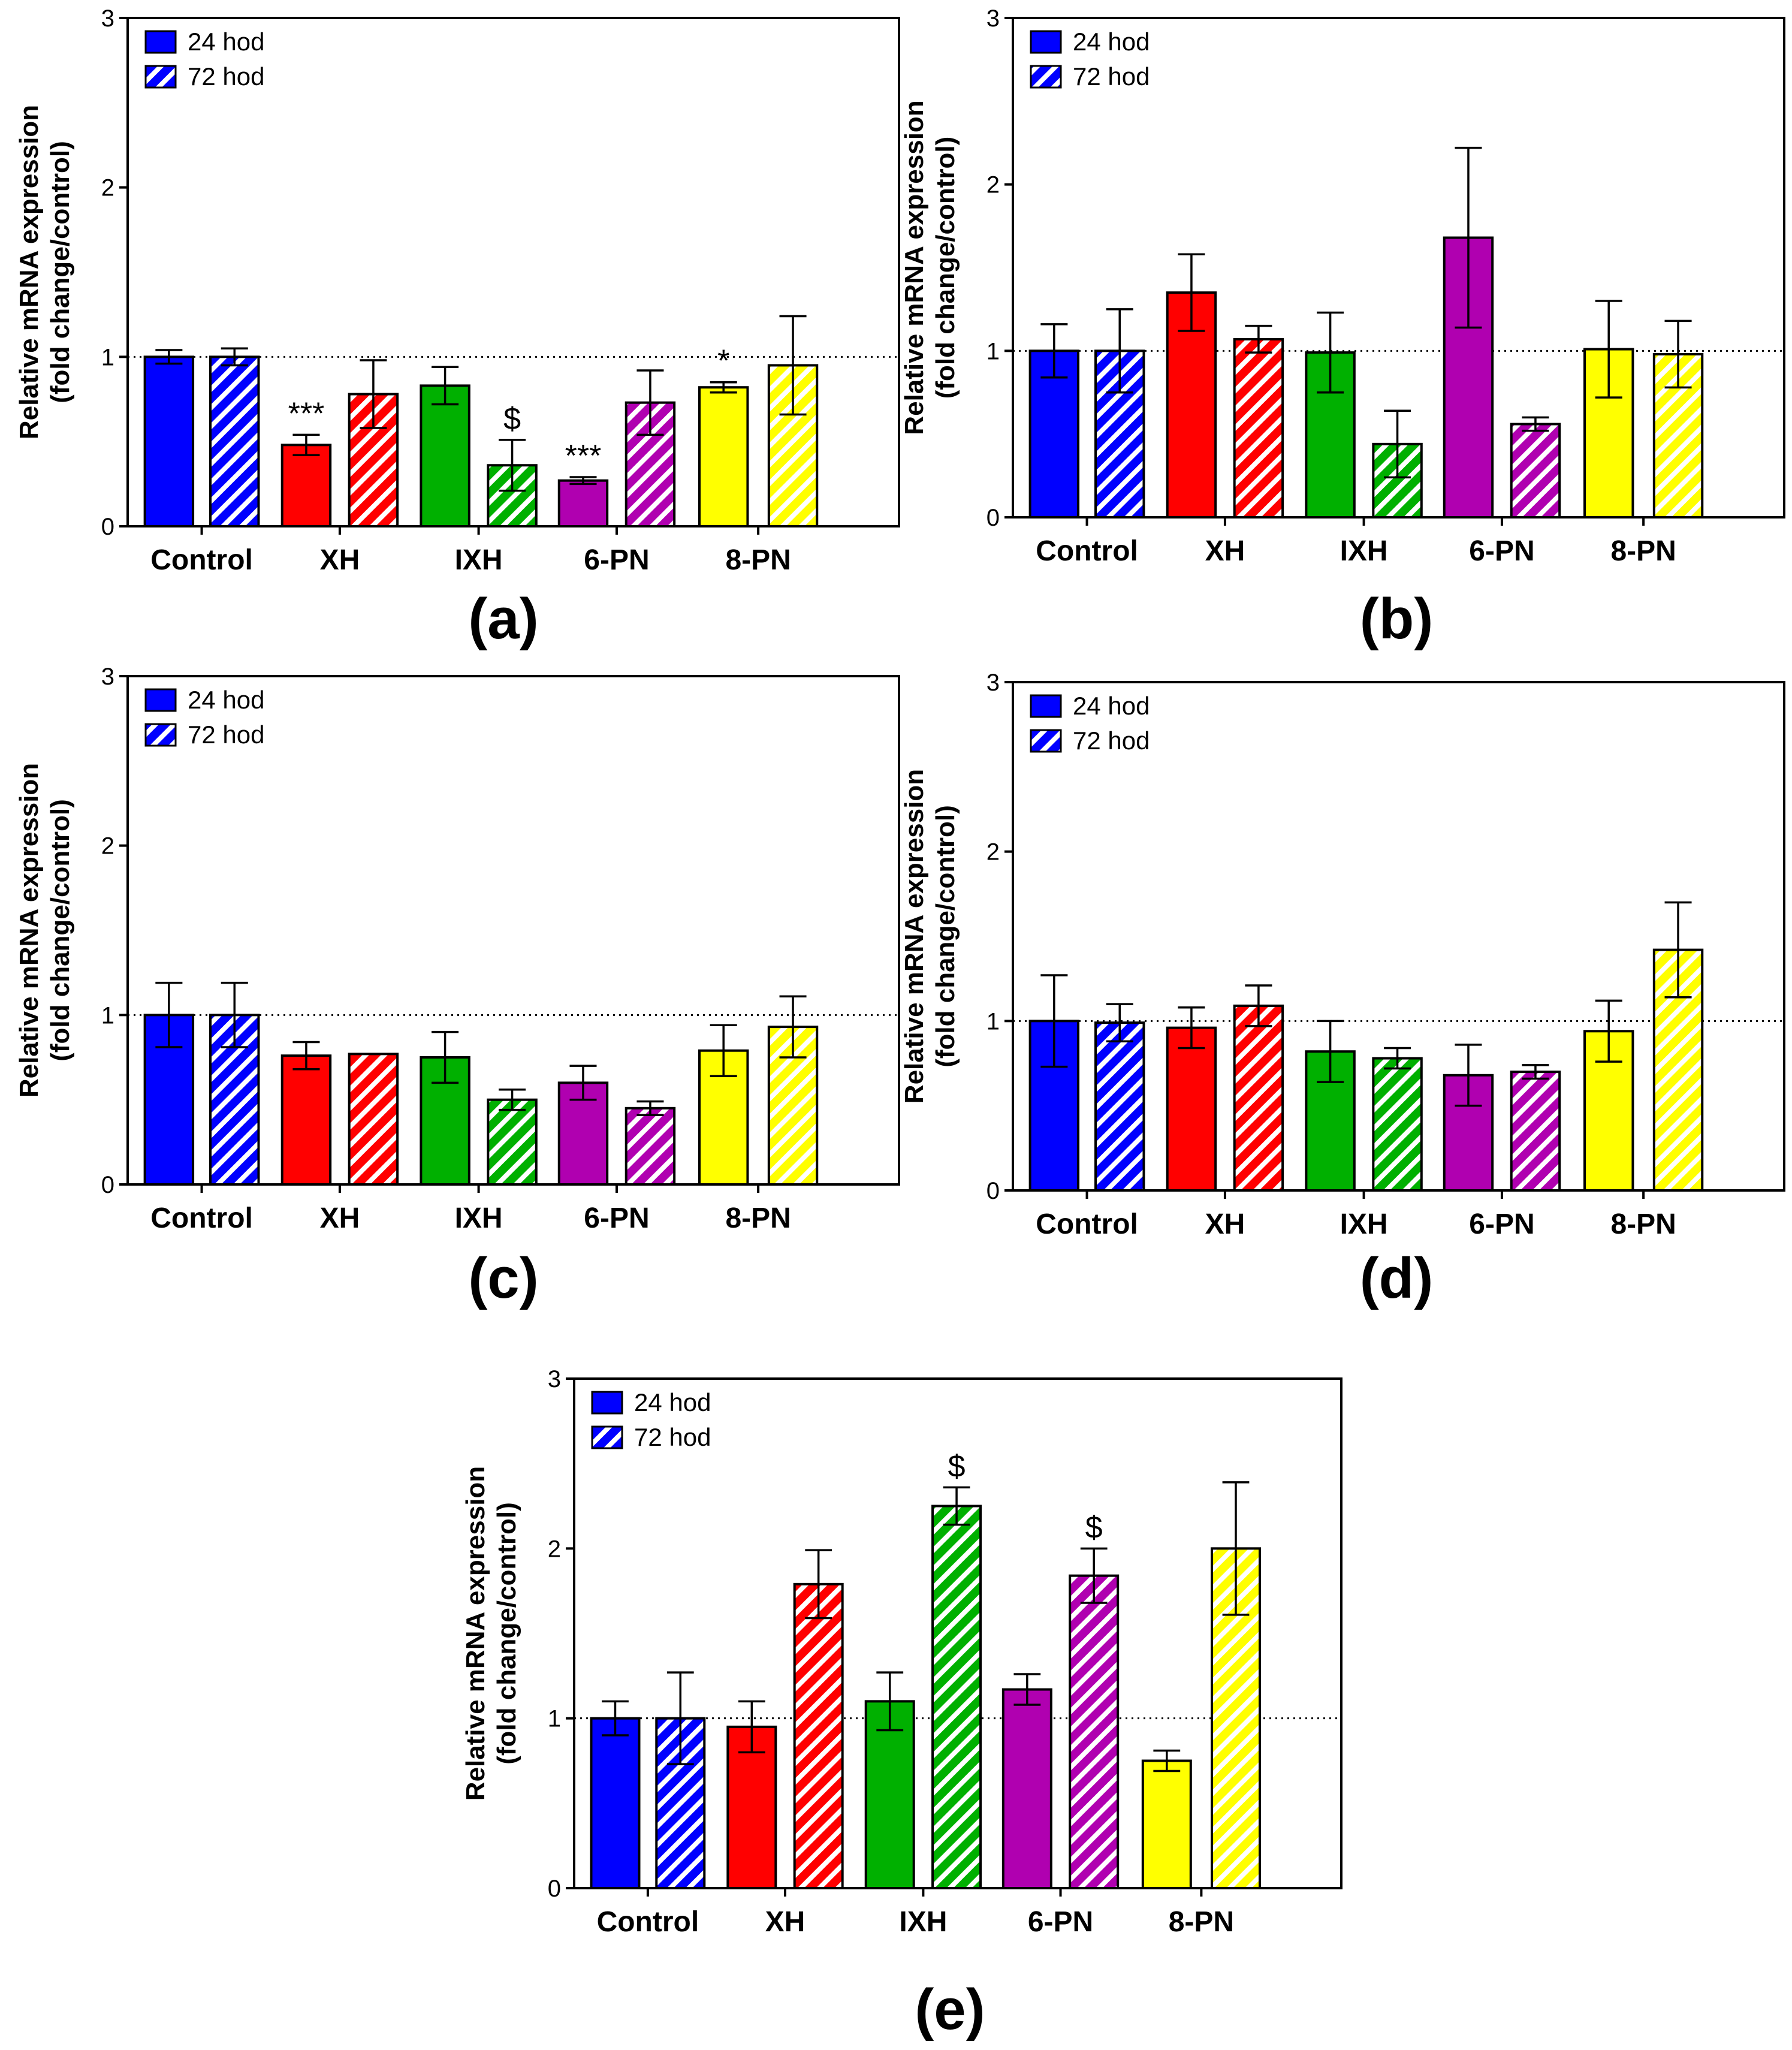  What do you see at coordinates (503, 1278) in the screenshot?
I see `panel-label: (c)` at bounding box center [503, 1278].